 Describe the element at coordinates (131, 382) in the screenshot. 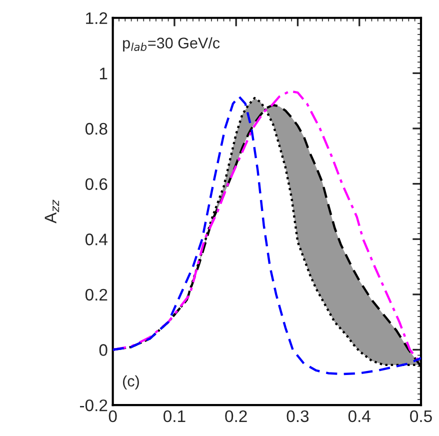

I see `annotation: (c)` at that location.